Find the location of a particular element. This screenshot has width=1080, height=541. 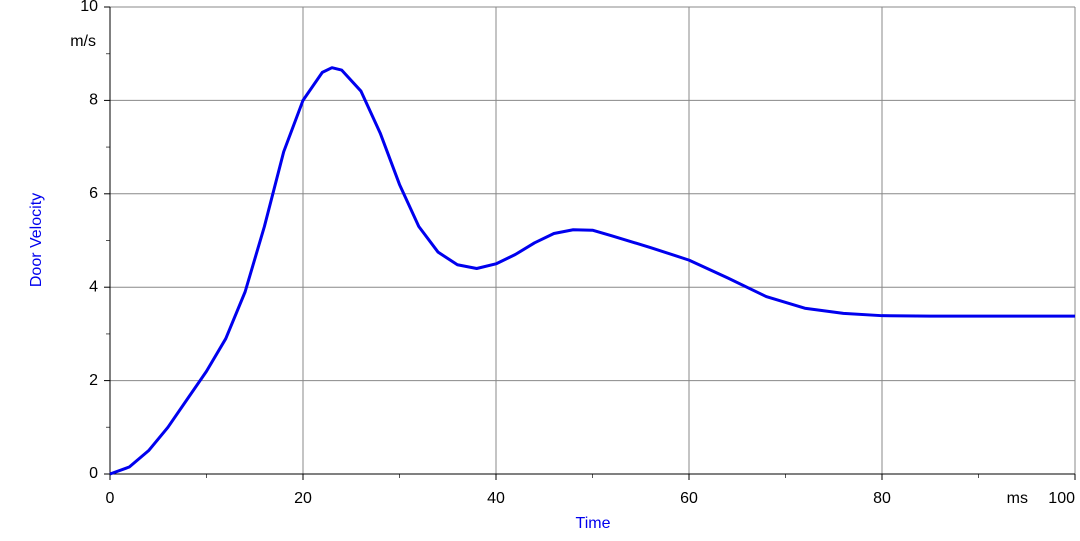

x-tick-label: 100 is located at coordinates (1061, 498).